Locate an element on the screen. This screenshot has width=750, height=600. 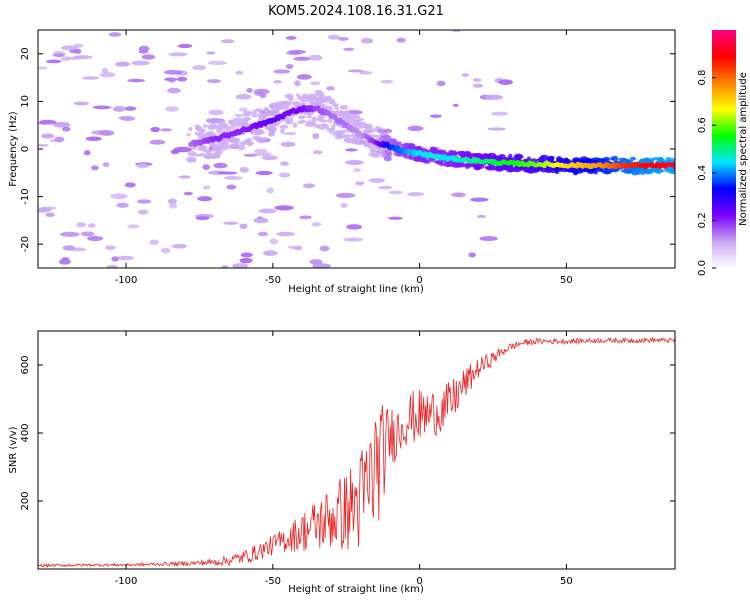
colorbar-label: Normalized spectral amplitude is located at coordinates (743, 149).